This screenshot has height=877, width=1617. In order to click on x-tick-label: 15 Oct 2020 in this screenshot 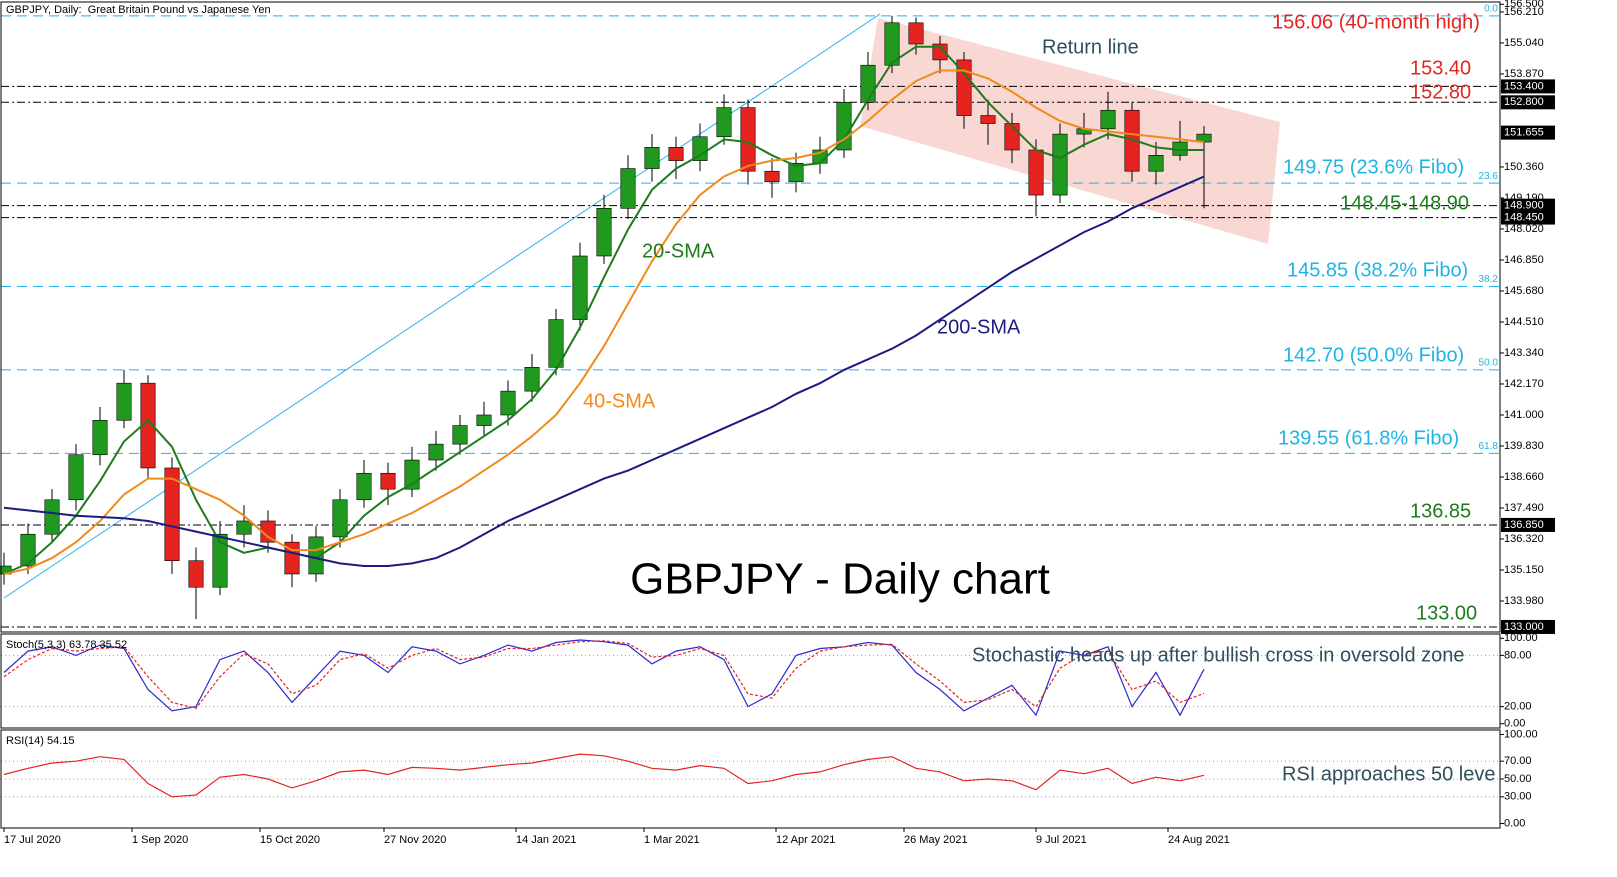, I will do `click(290, 840)`.